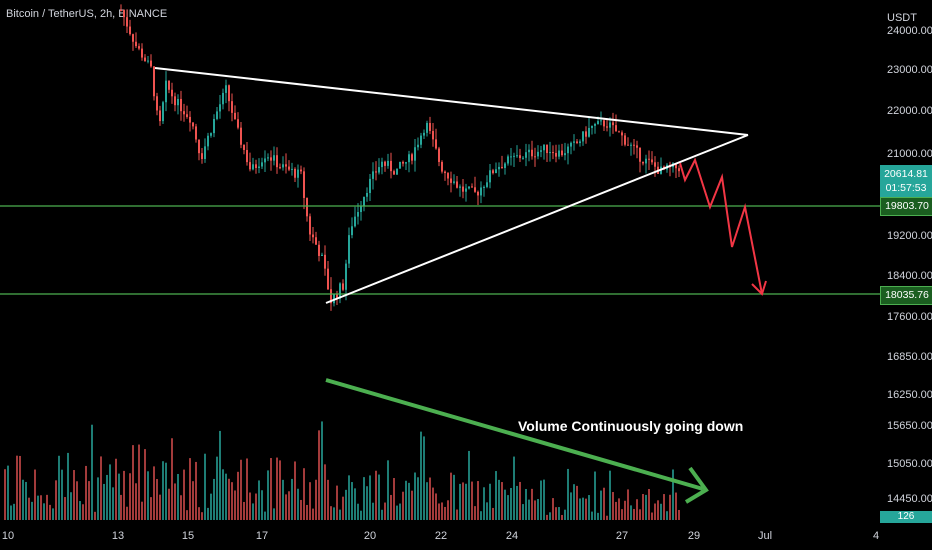  I want to click on volume-arrow-line, so click(514, 434).